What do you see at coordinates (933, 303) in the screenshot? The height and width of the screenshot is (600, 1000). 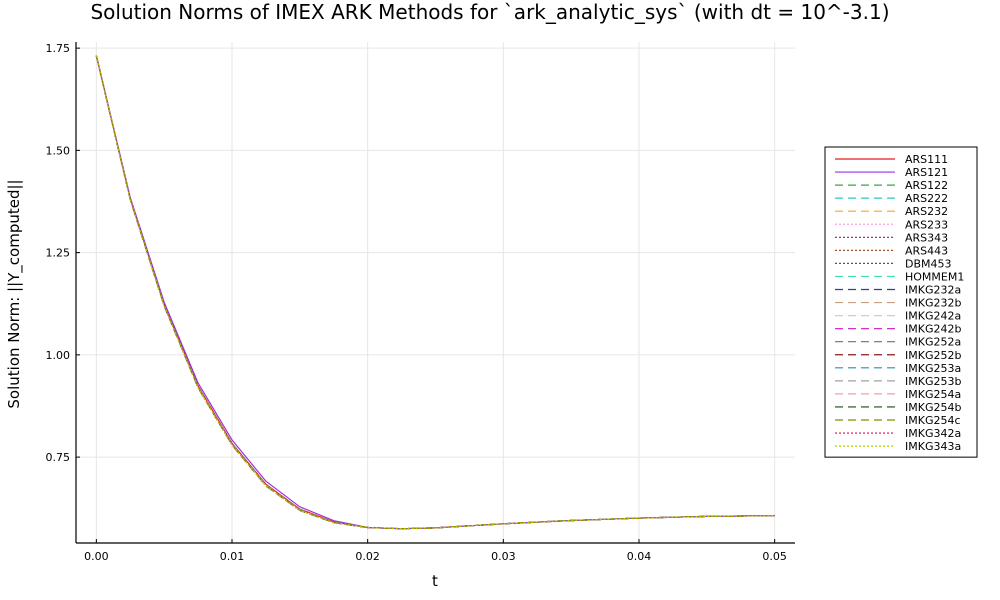 I see `legend-entry: IMKG232b` at bounding box center [933, 303].